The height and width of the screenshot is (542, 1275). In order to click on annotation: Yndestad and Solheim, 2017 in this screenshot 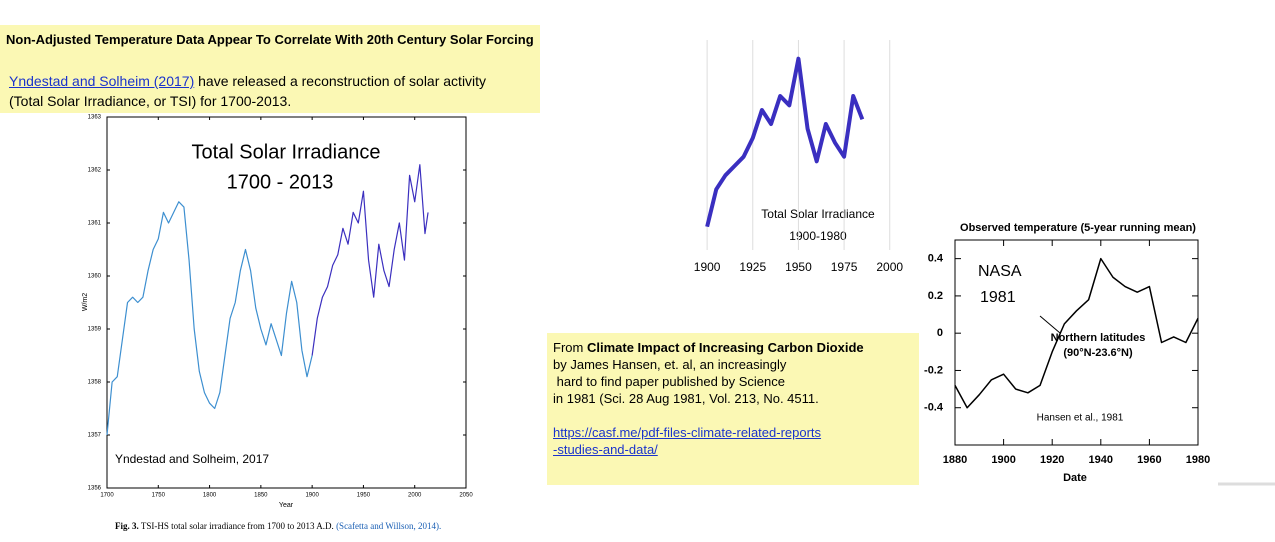, I will do `click(192, 459)`.